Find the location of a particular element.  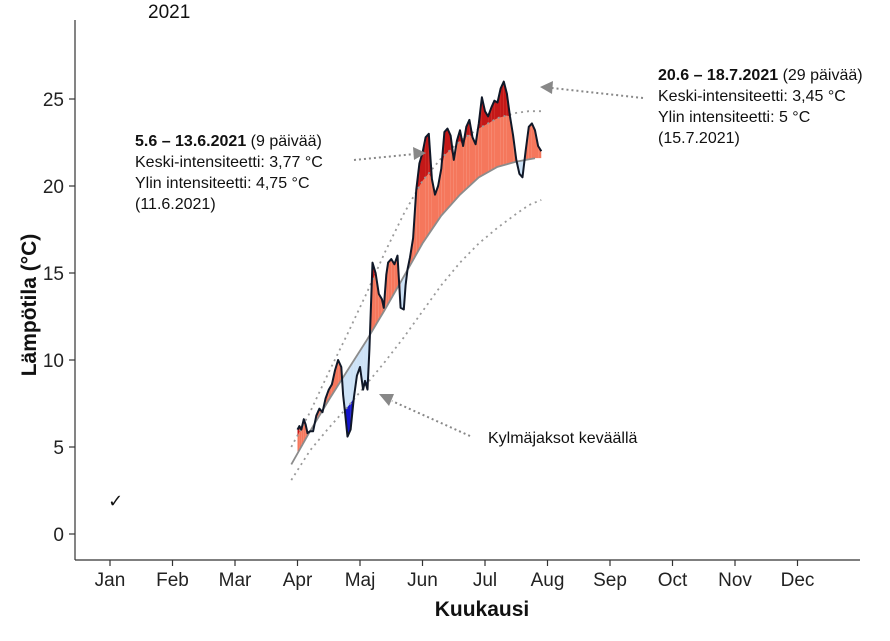

arrow-cold-spells is located at coordinates (431, 418).